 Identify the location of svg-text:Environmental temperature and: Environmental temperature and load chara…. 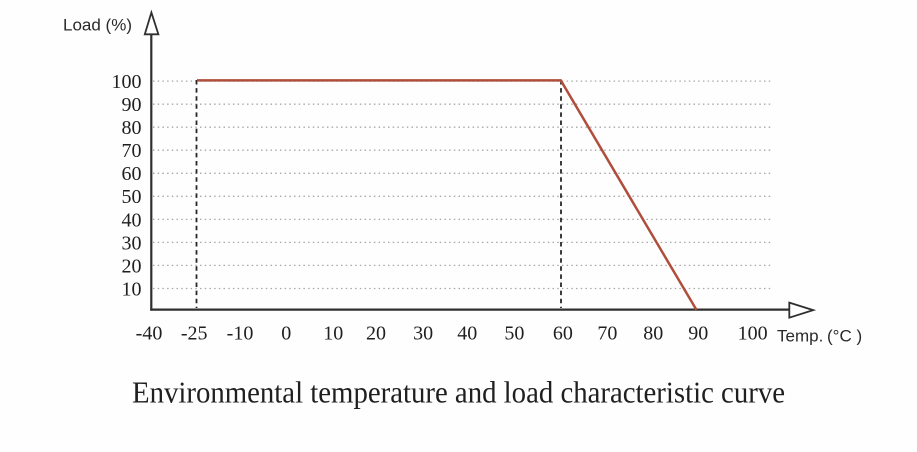
(458, 391).